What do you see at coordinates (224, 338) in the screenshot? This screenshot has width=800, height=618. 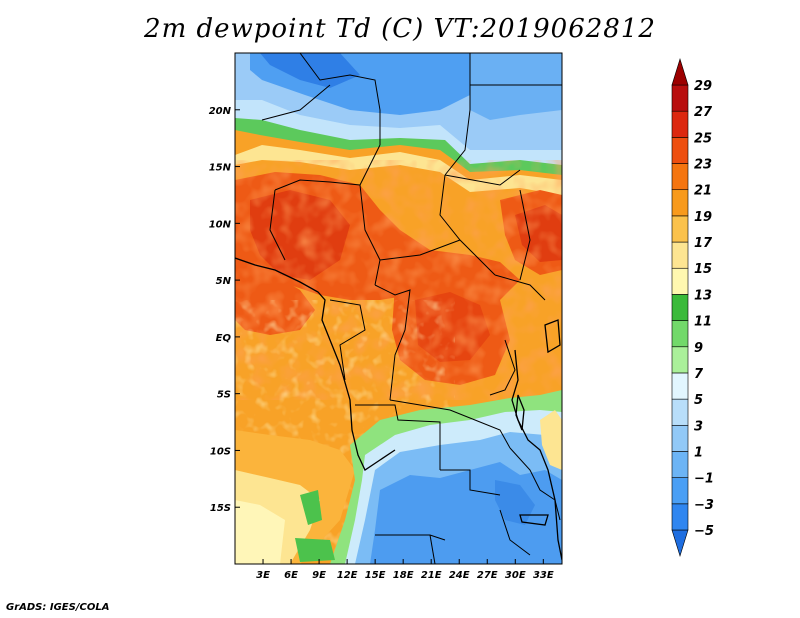 I see `y-tick-label: EQ` at bounding box center [224, 338].